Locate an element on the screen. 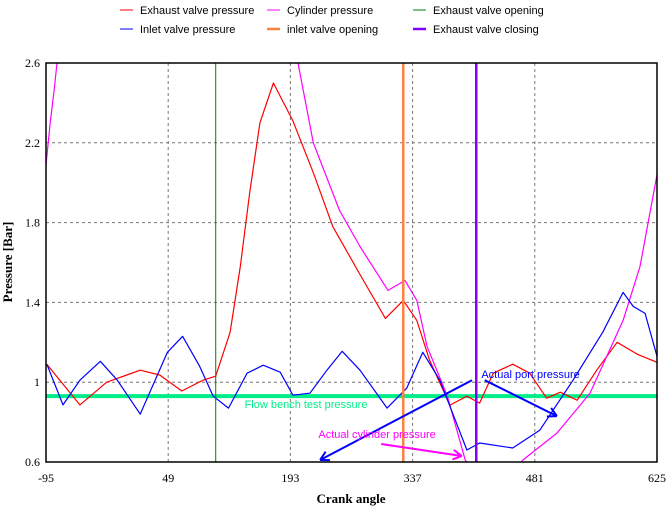  legend-label: Inlet valve pressure is located at coordinates (187, 30).